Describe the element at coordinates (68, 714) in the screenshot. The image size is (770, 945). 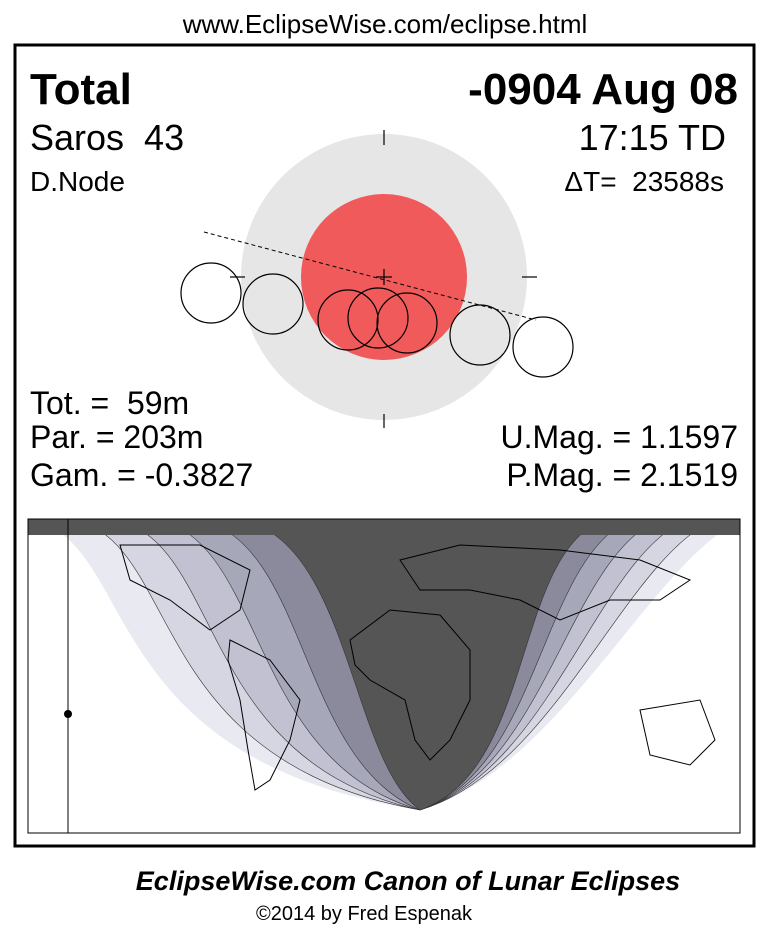
I see `zenith-point` at that location.